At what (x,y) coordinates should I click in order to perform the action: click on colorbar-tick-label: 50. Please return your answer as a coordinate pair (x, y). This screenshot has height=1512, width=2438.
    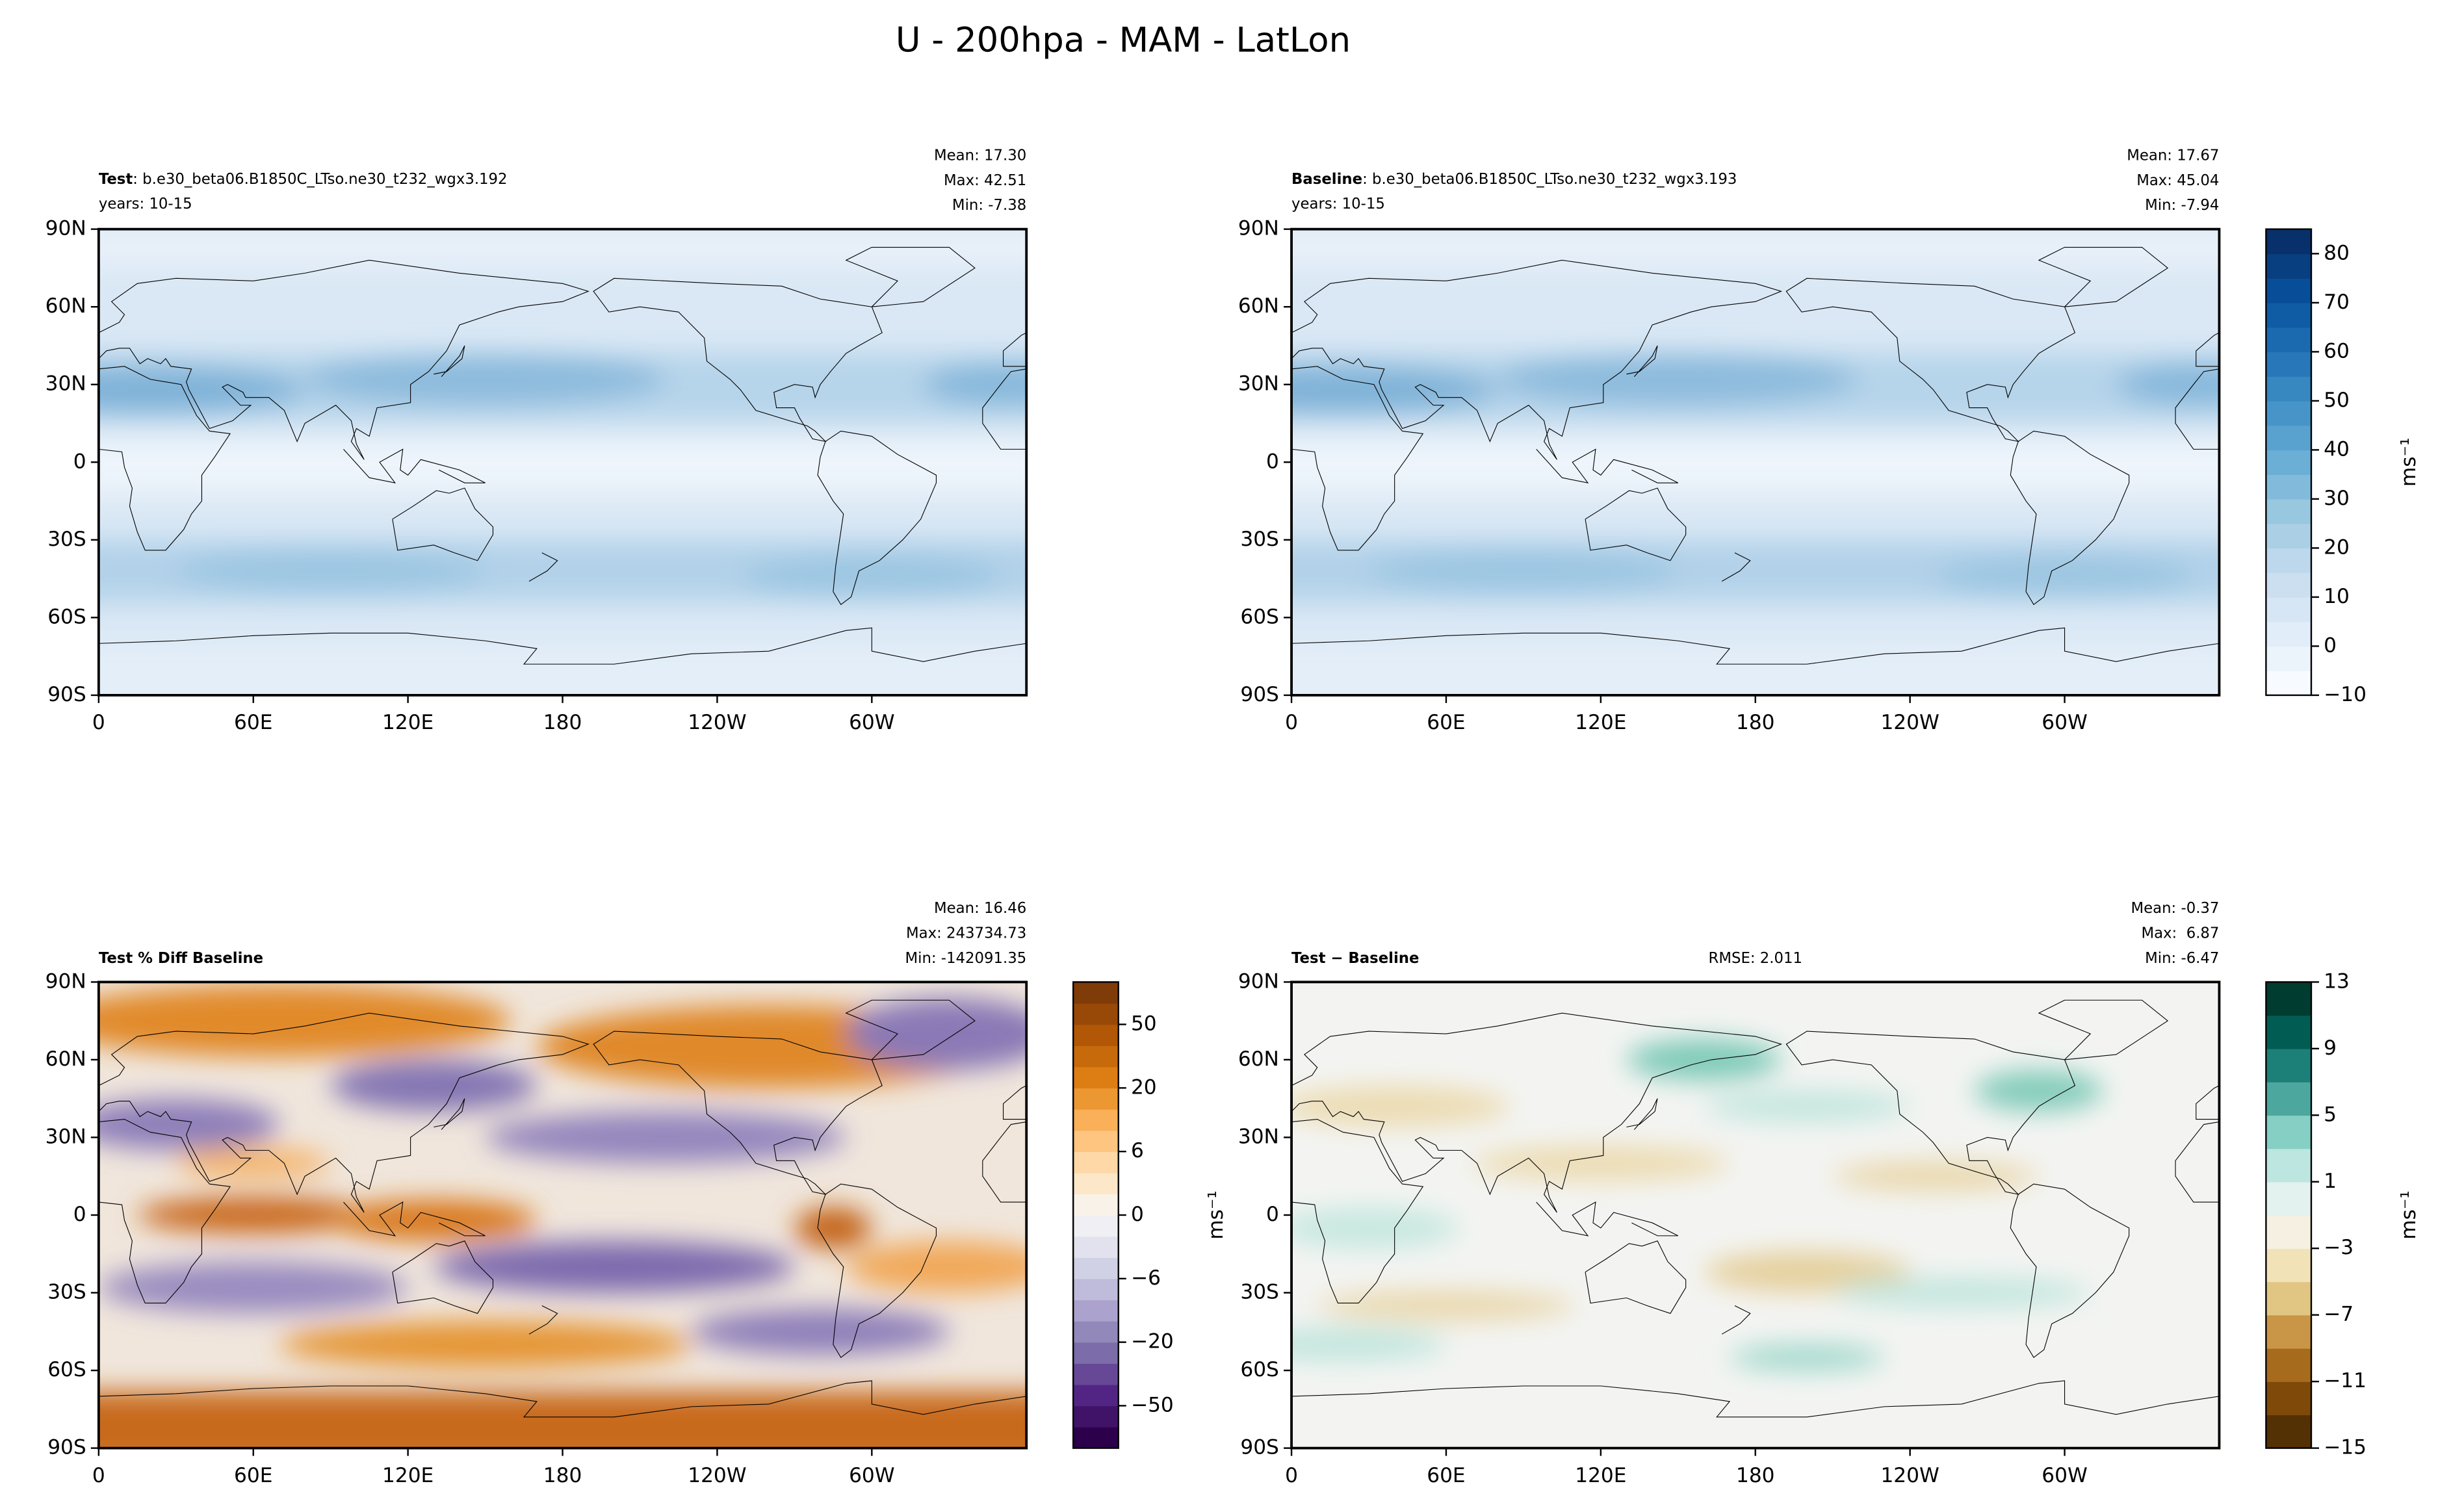
    Looking at the image, I should click on (2337, 400).